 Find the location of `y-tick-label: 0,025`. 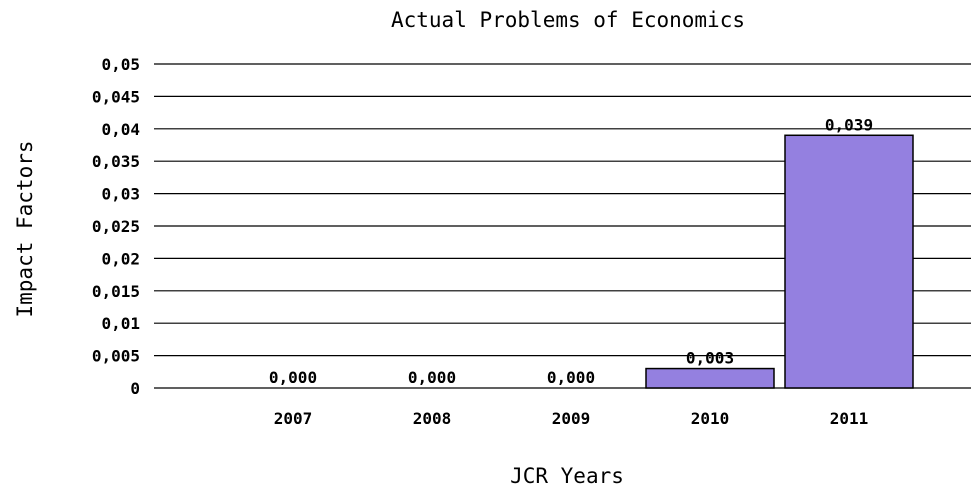

y-tick-label: 0,025 is located at coordinates (116, 226).